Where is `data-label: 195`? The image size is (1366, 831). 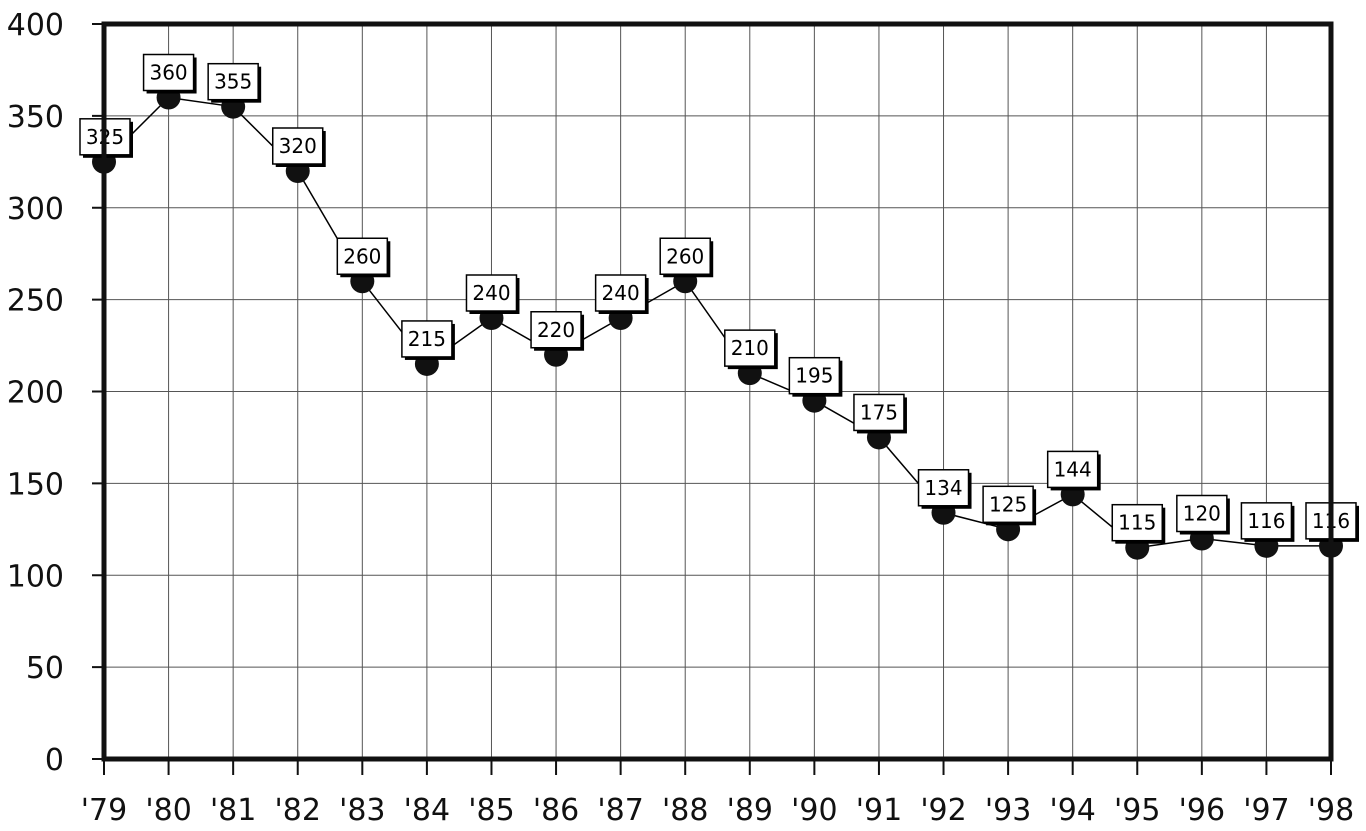
data-label: 195 is located at coordinates (814, 376).